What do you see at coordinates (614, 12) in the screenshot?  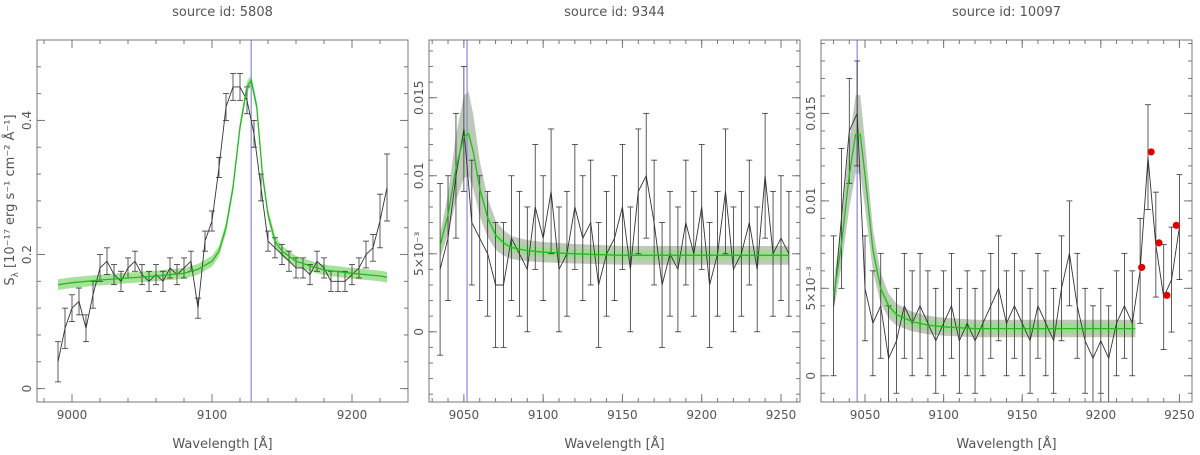 I see `chart-title: source id: 9344` at bounding box center [614, 12].